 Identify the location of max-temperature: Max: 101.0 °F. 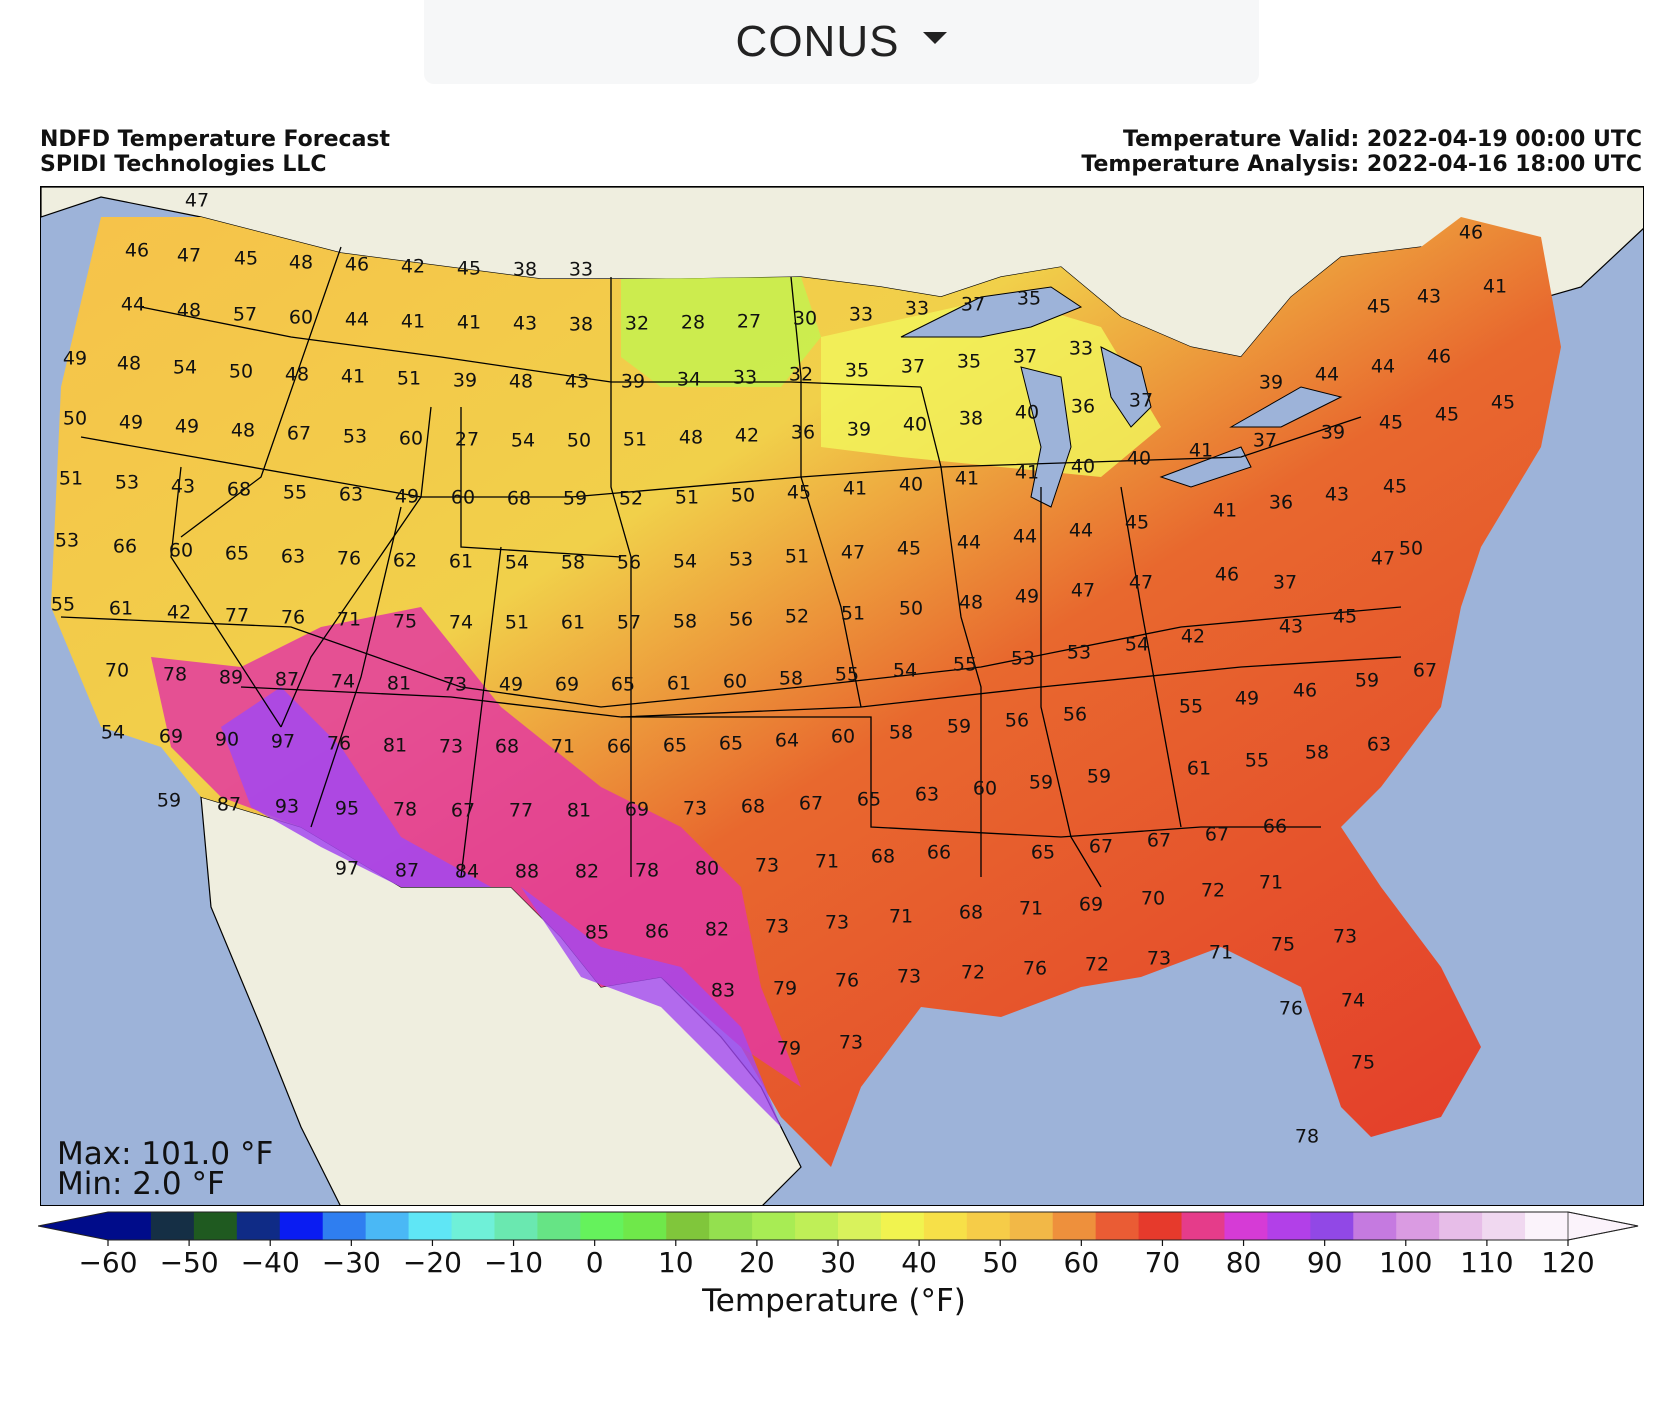
(165, 1154).